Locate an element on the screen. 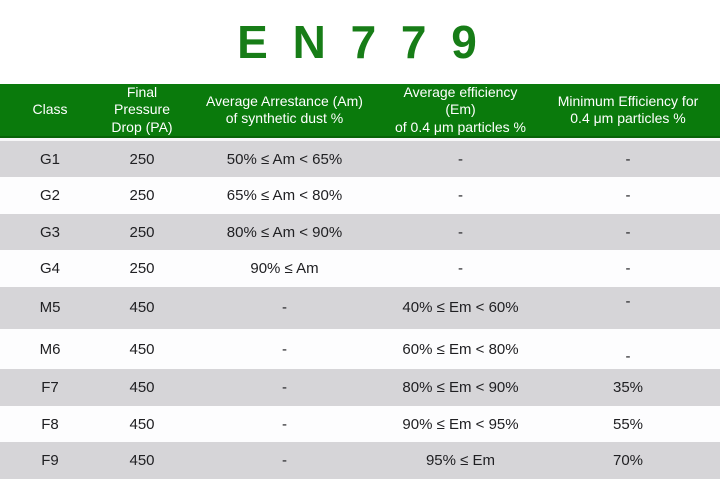 Image resolution: width=720 pixels, height=490 pixels. table-row: G2 250 65% ≤ Am < 80% - - is located at coordinates (360, 195).